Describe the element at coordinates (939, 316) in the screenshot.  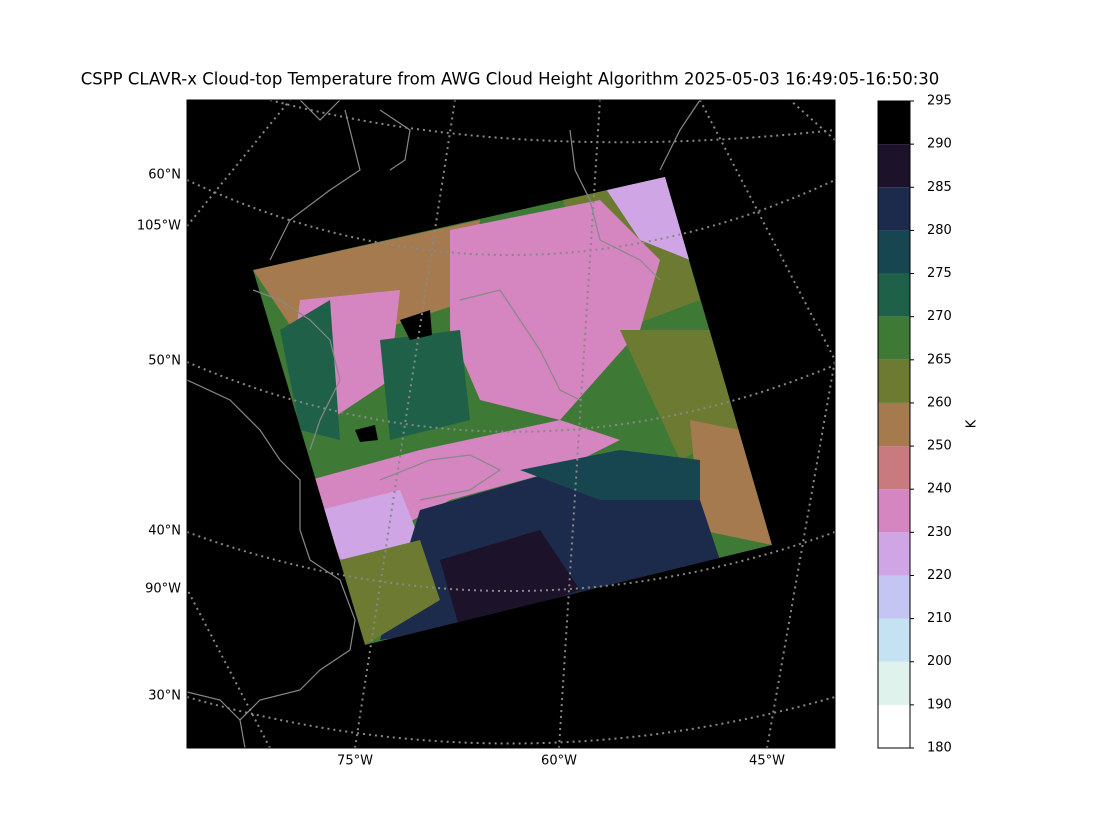
I see `colorbar-tick-label: 270` at that location.